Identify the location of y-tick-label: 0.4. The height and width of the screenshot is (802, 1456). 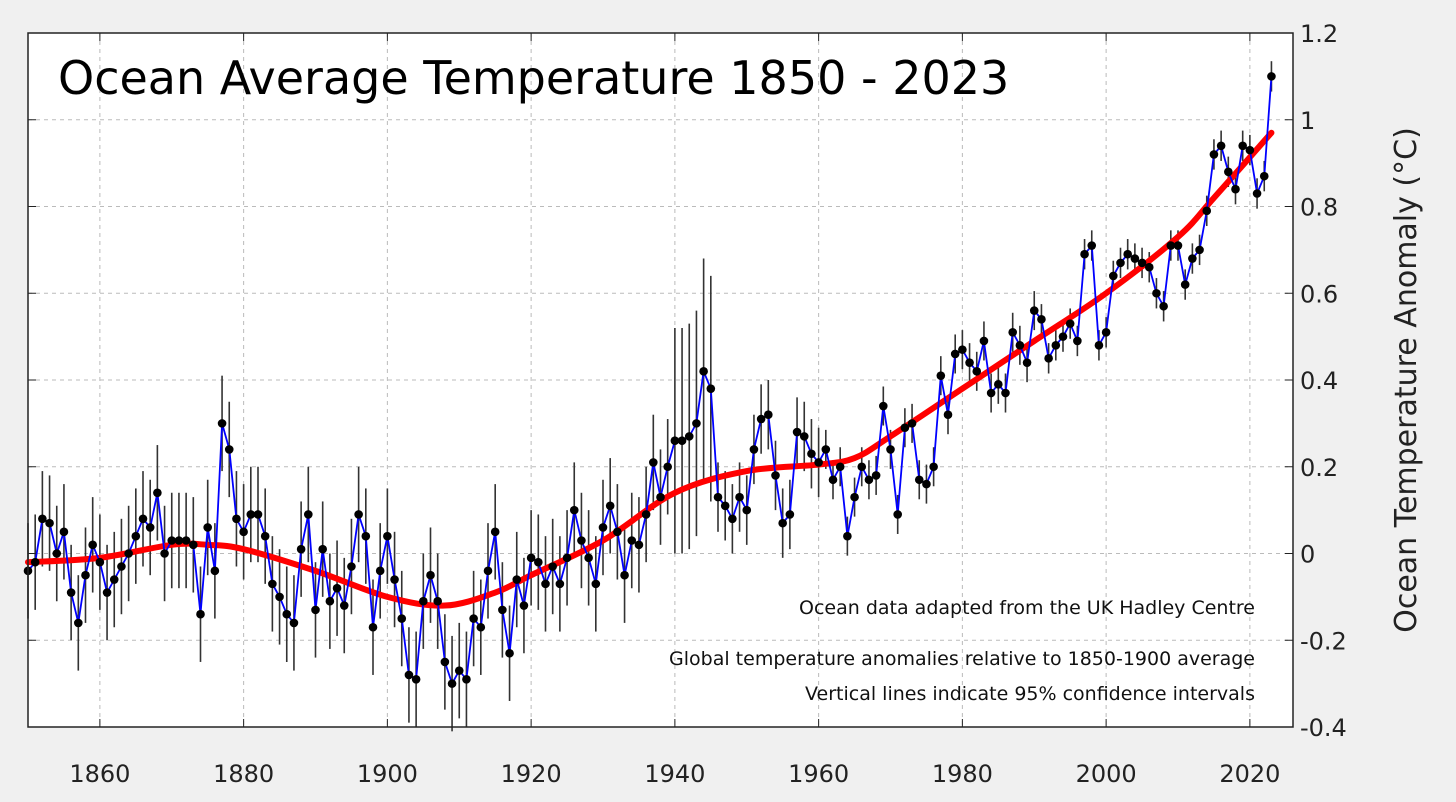
(1319, 381).